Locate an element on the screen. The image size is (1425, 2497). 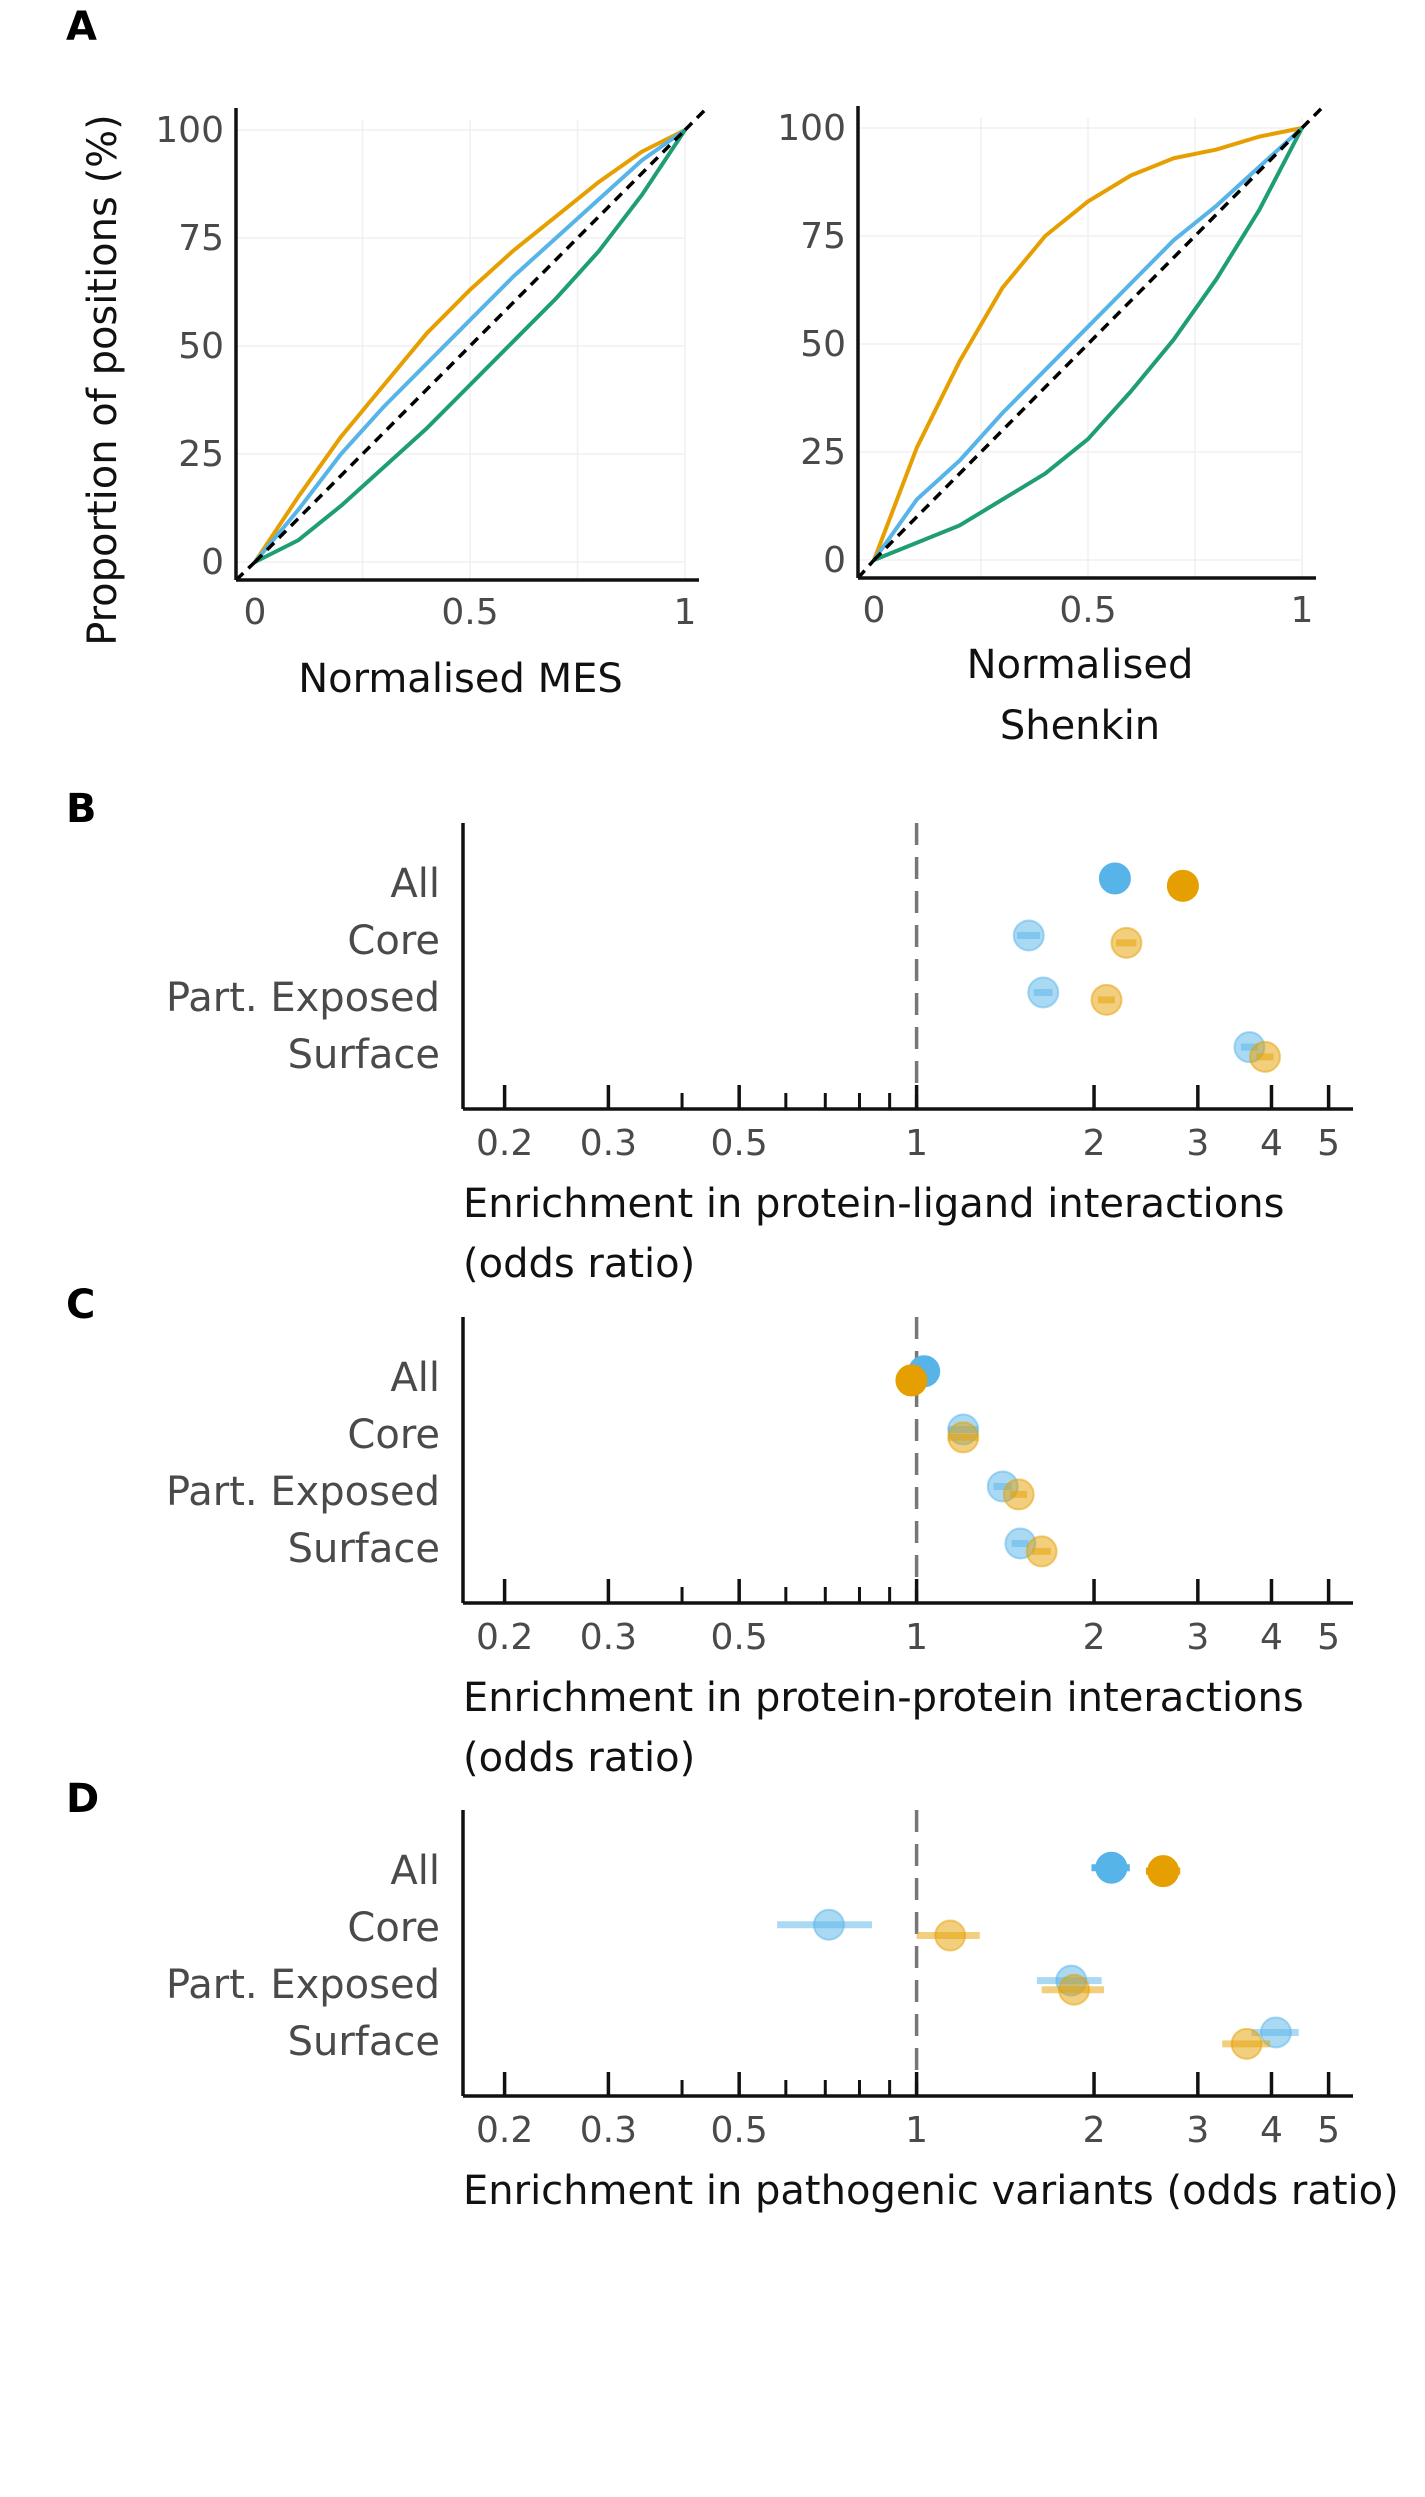
panel-label-b: B is located at coordinates (81, 809).